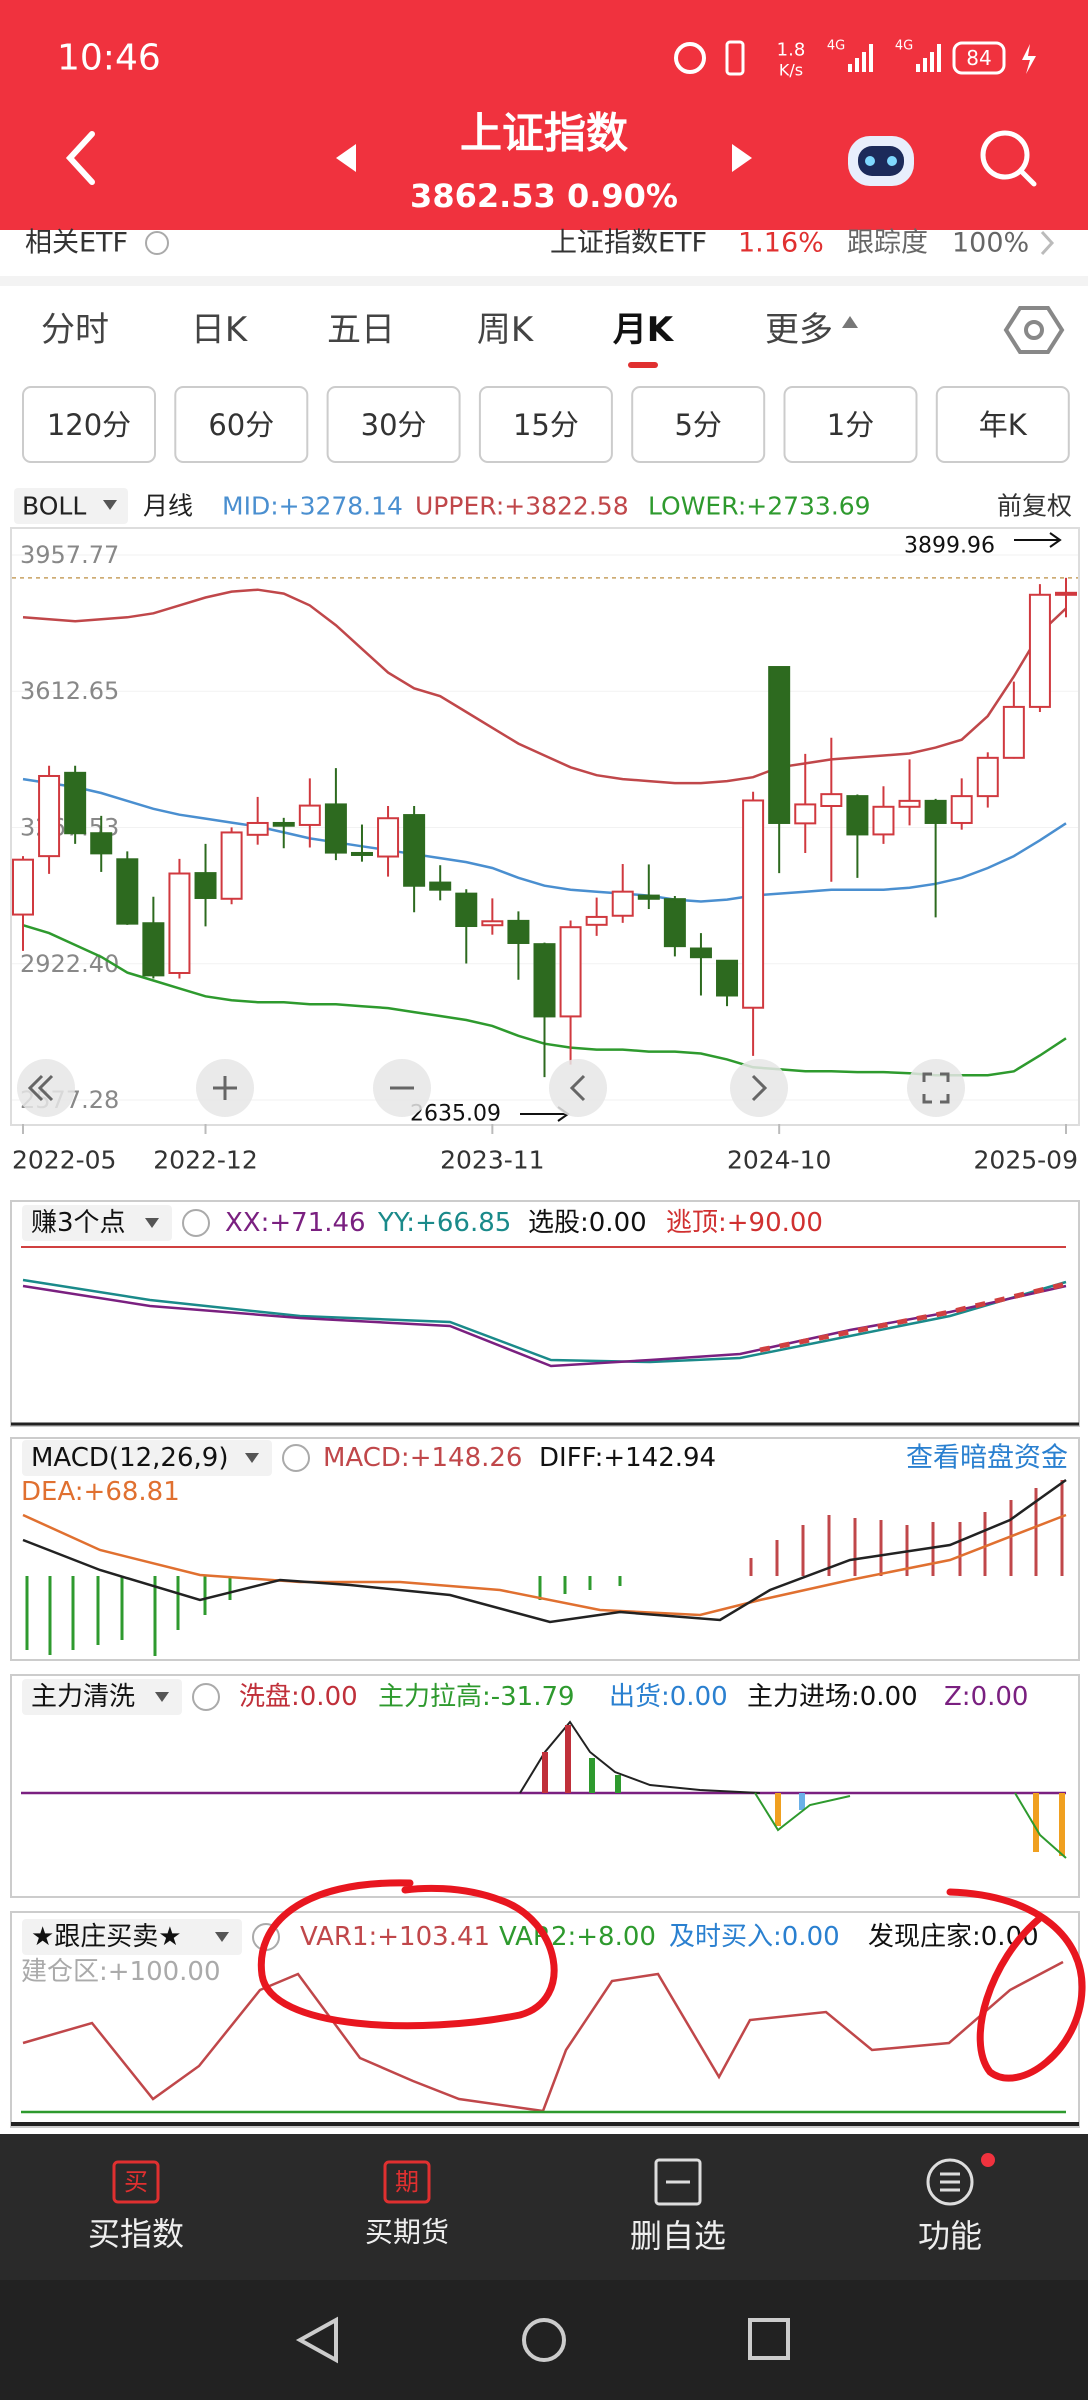 The width and height of the screenshot is (1088, 2400). What do you see at coordinates (361, 330) in the screenshot?
I see `tab: 五日` at bounding box center [361, 330].